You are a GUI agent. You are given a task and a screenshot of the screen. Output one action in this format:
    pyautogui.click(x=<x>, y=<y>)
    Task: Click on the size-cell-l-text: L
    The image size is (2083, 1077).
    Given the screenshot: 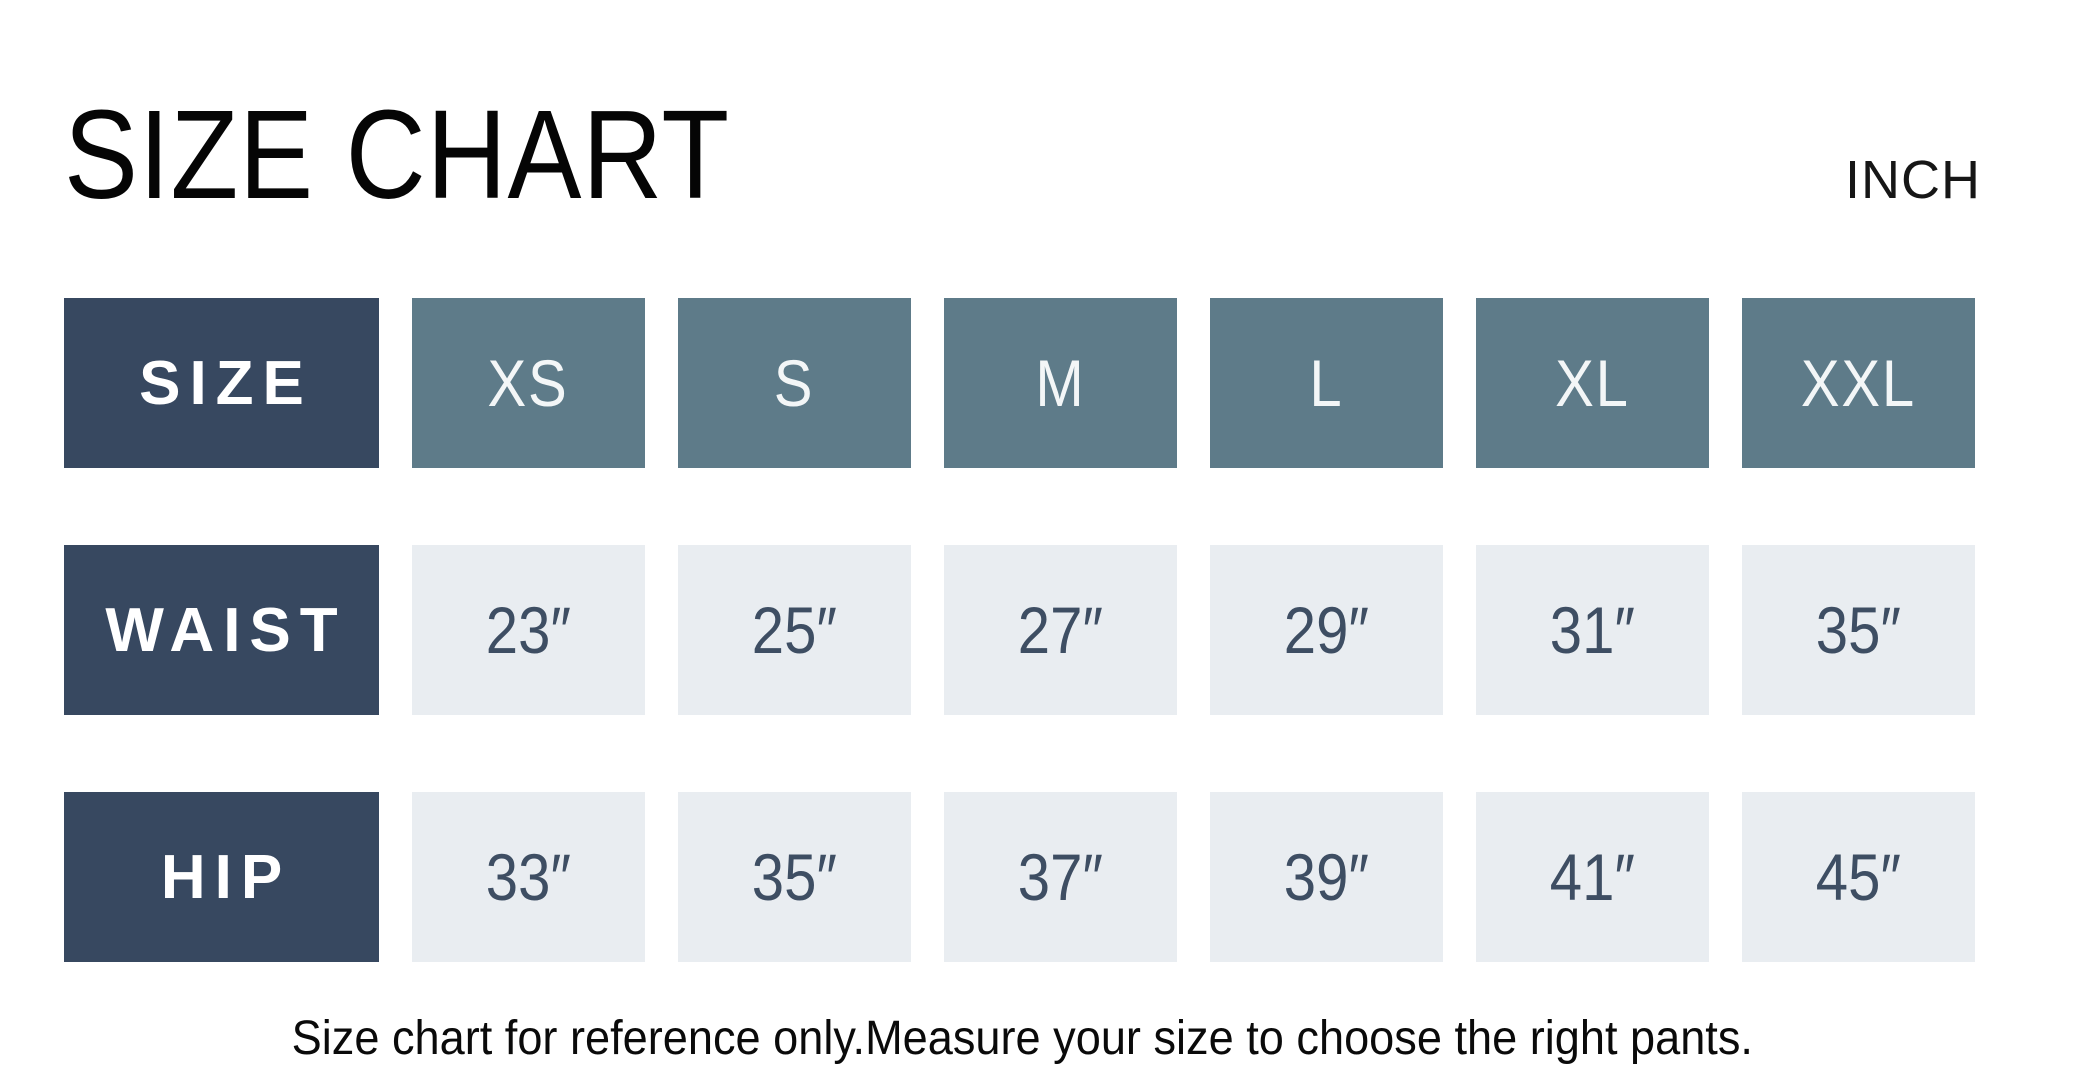 What is the action you would take?
    pyautogui.click(x=1326, y=383)
    